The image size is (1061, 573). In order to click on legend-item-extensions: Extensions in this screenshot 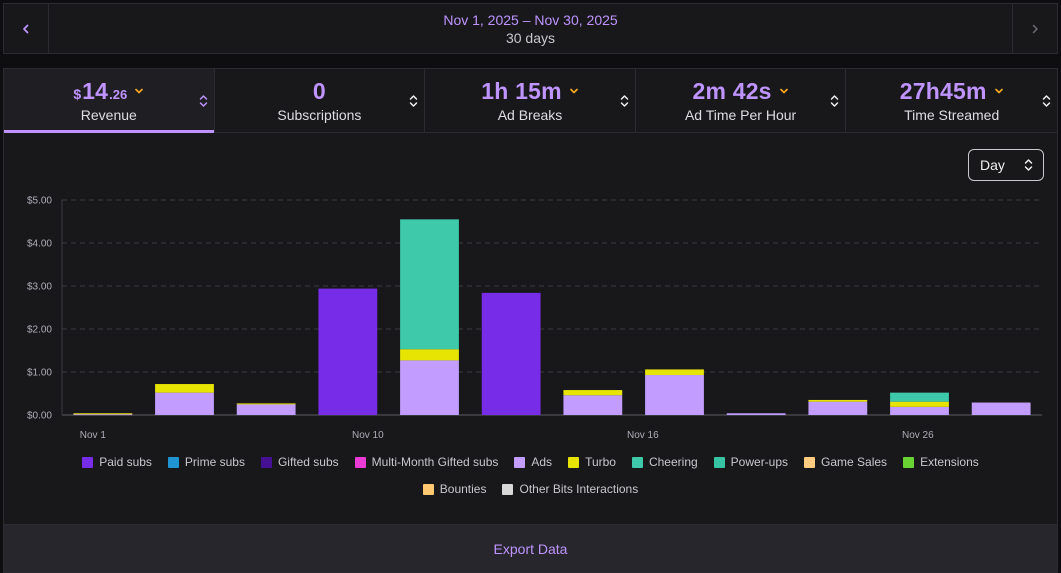, I will do `click(941, 462)`.